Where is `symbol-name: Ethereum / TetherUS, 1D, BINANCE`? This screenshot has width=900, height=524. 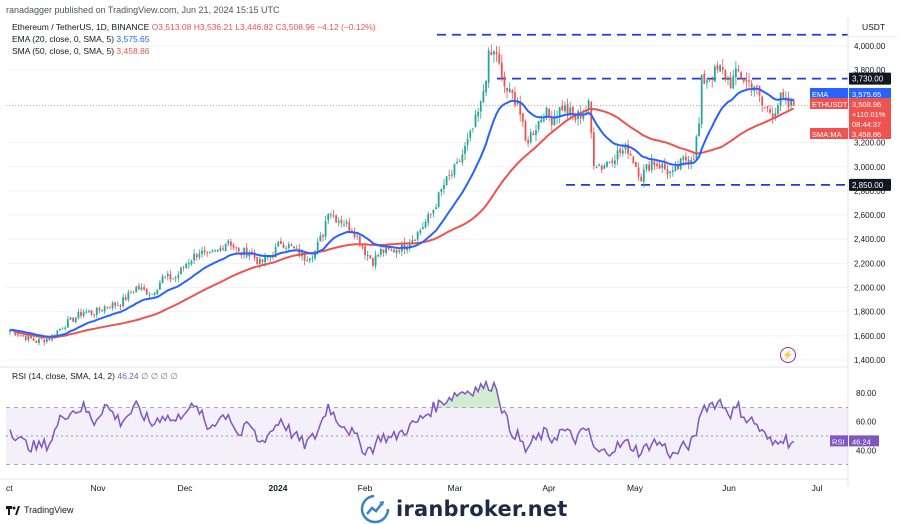 symbol-name: Ethereum / TetherUS, 1D, BINANCE is located at coordinates (81, 27).